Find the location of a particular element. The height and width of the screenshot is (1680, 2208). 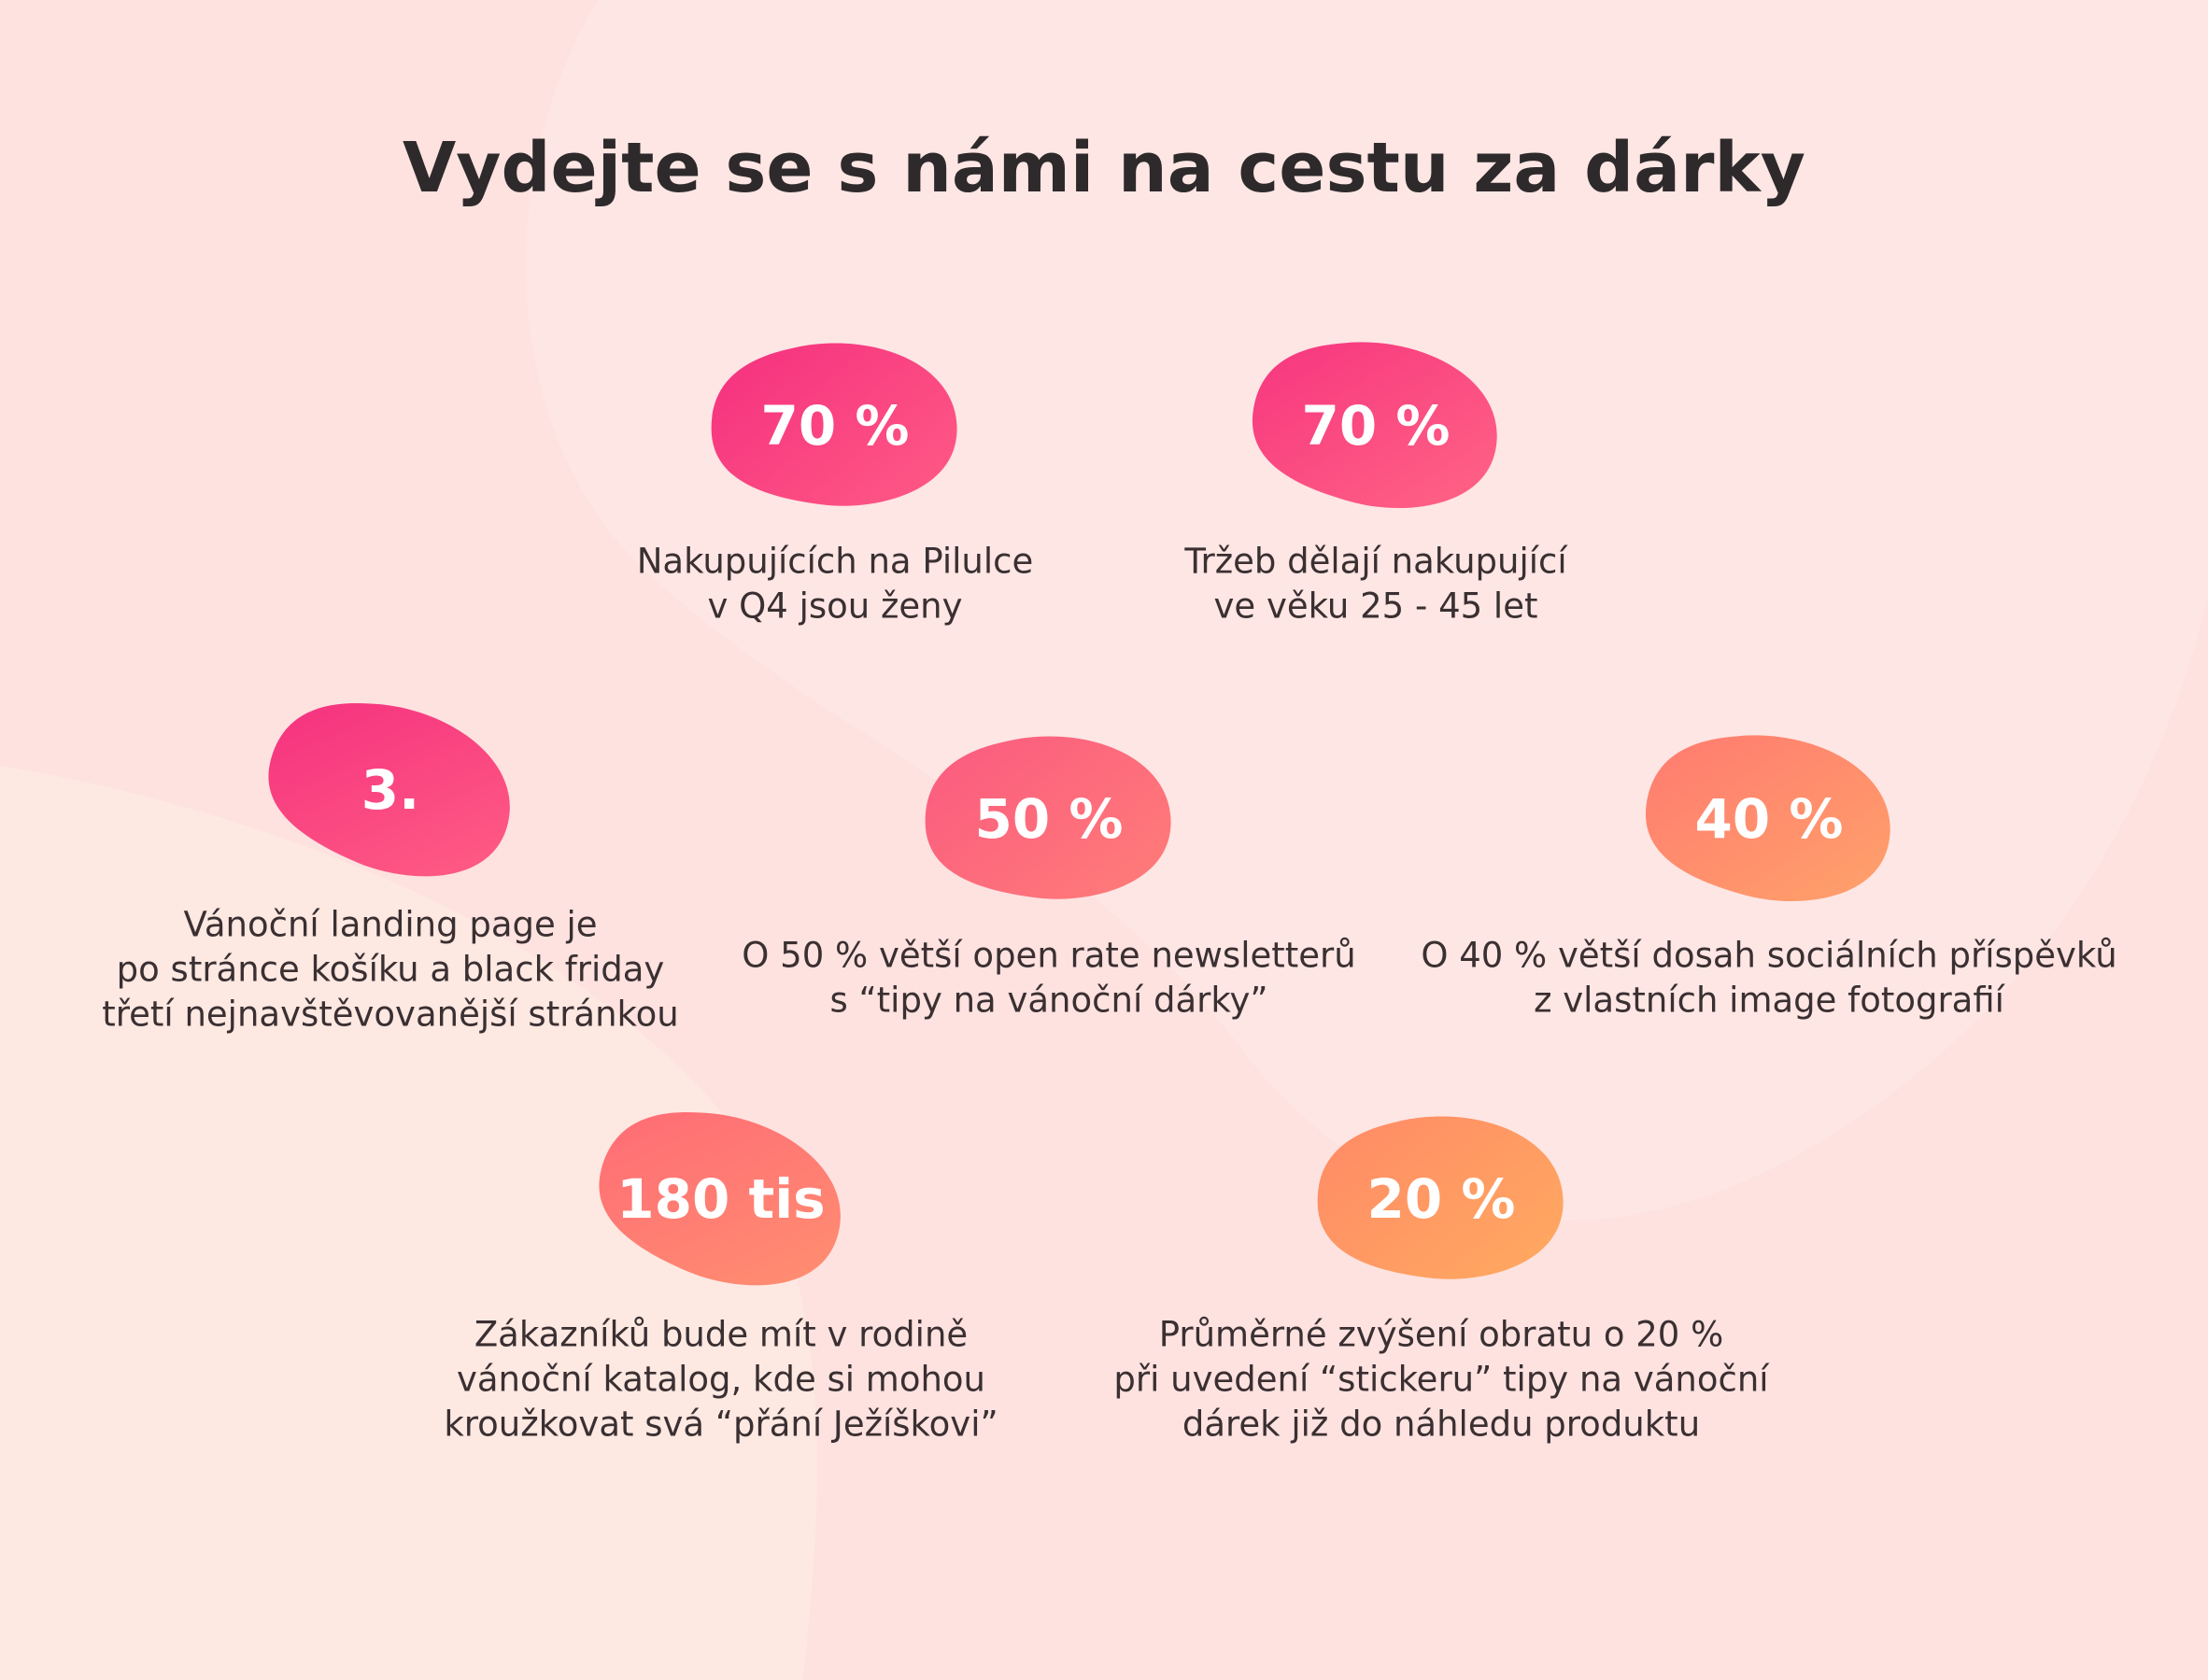

stat-description: Nakupujících na Pilulce is located at coordinates (835, 562).